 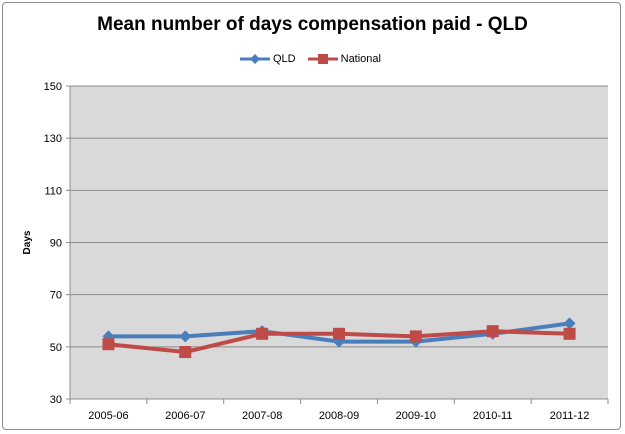 I want to click on x-tick-label: 2011-12, so click(x=570, y=416).